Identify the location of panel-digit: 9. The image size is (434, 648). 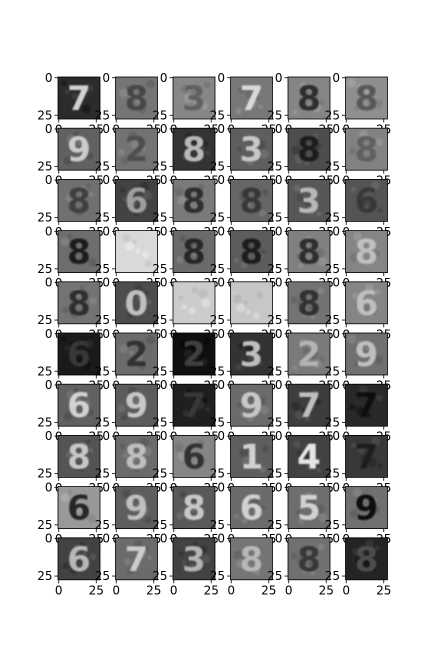
(367, 509).